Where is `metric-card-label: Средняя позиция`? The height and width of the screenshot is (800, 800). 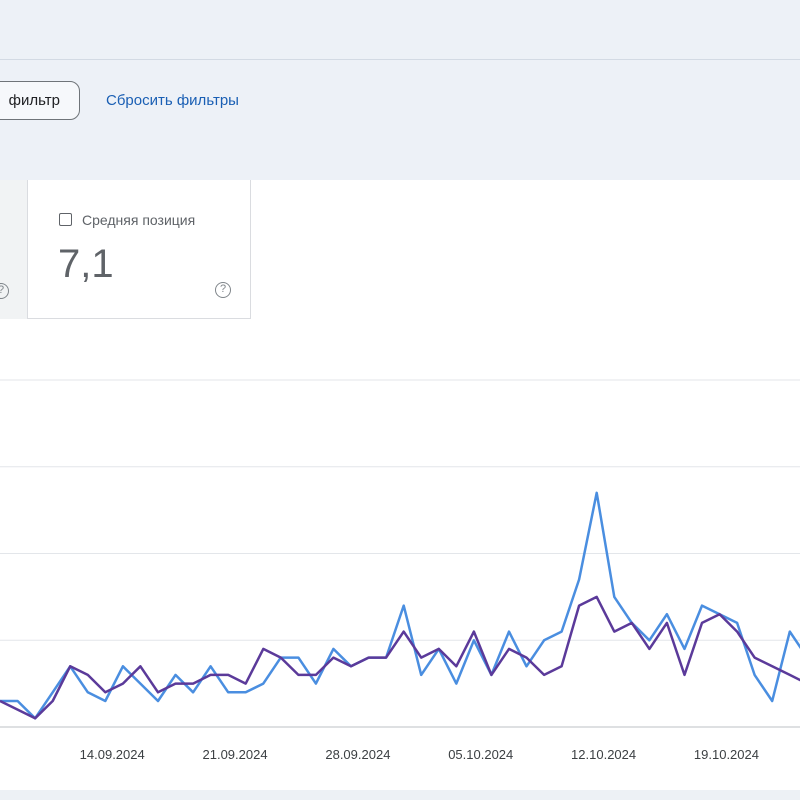
metric-card-label: Средняя позиция is located at coordinates (139, 220).